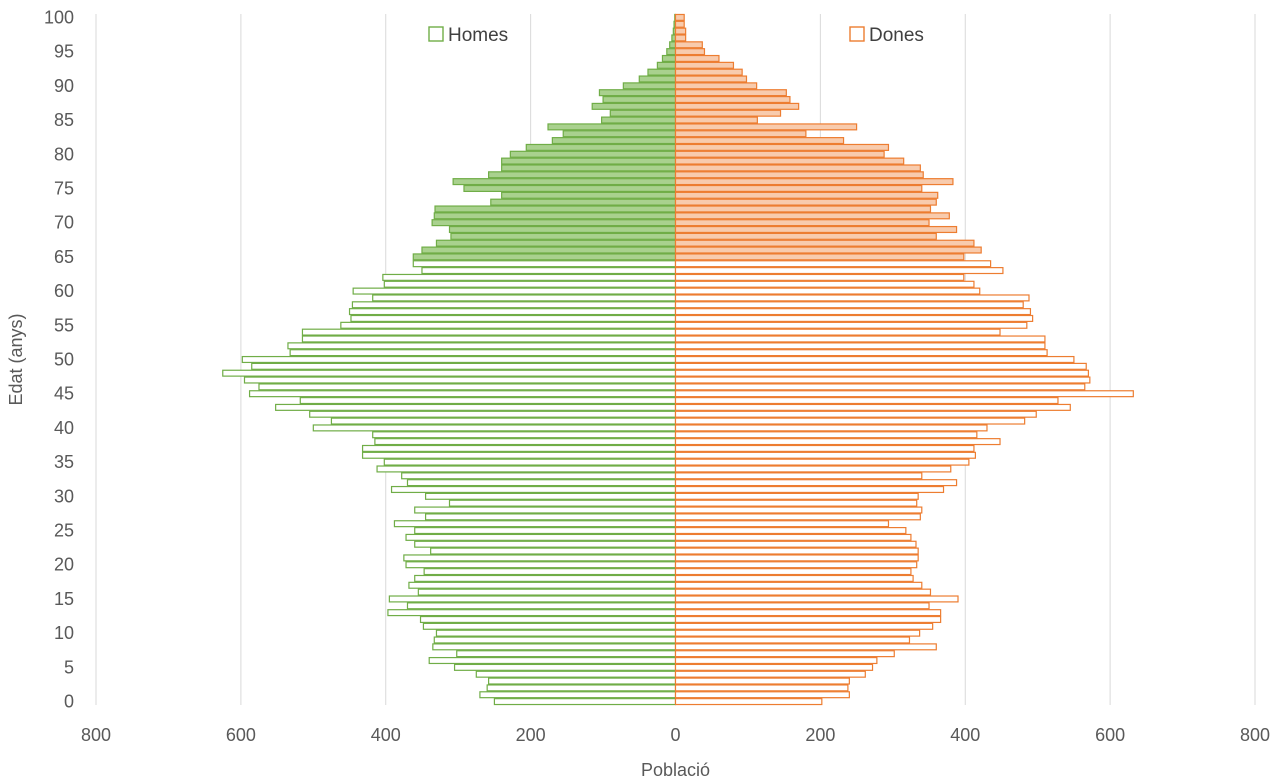 The width and height of the screenshot is (1286, 780). What do you see at coordinates (64, 223) in the screenshot?
I see `y-tick-label: 70` at bounding box center [64, 223].